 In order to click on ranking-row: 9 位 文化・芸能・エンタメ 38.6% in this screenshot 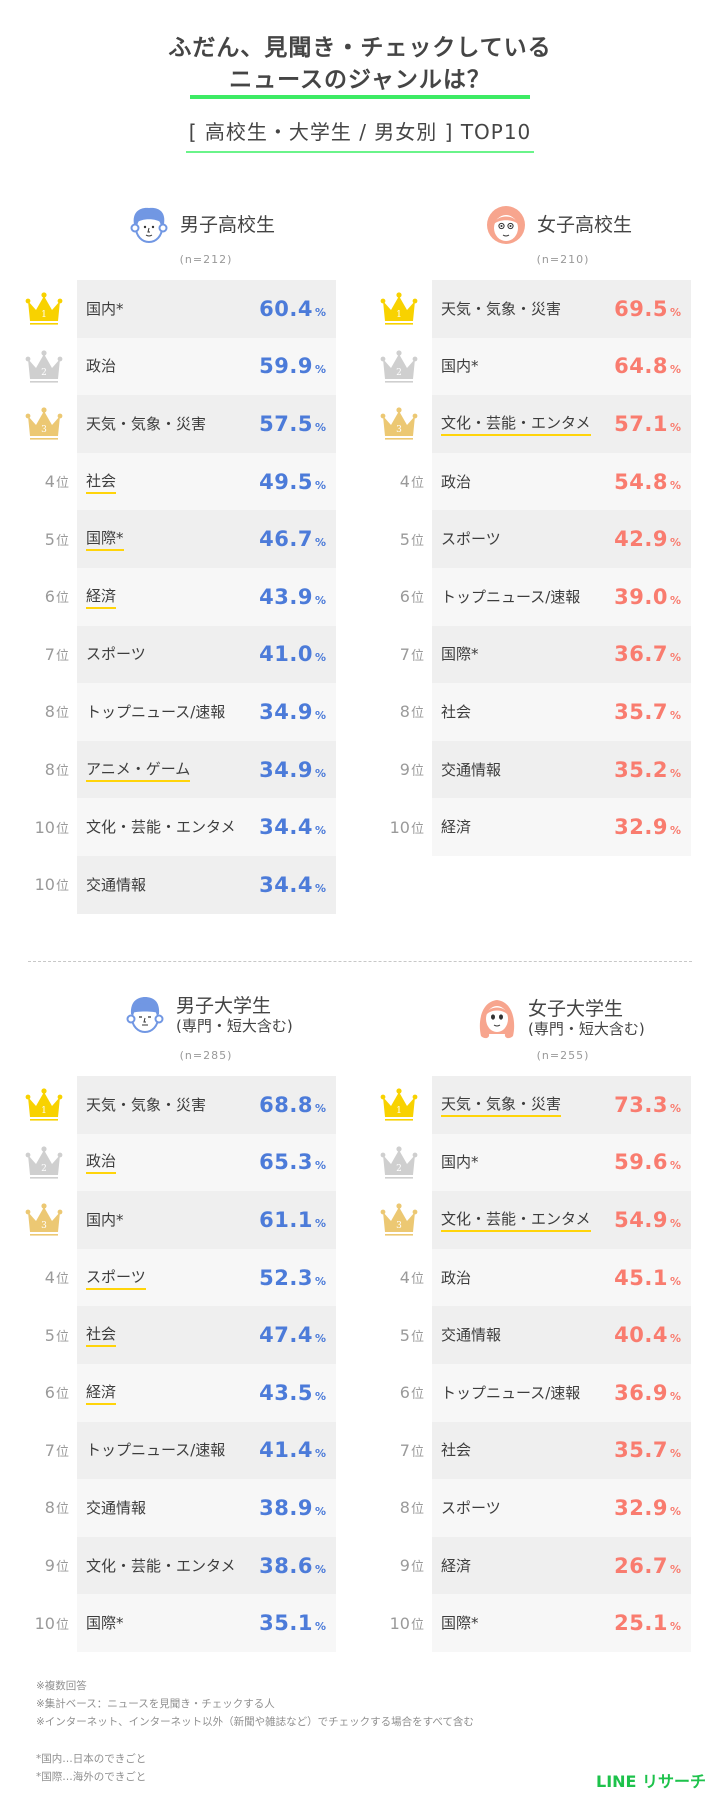, I will do `click(190, 1565)`.